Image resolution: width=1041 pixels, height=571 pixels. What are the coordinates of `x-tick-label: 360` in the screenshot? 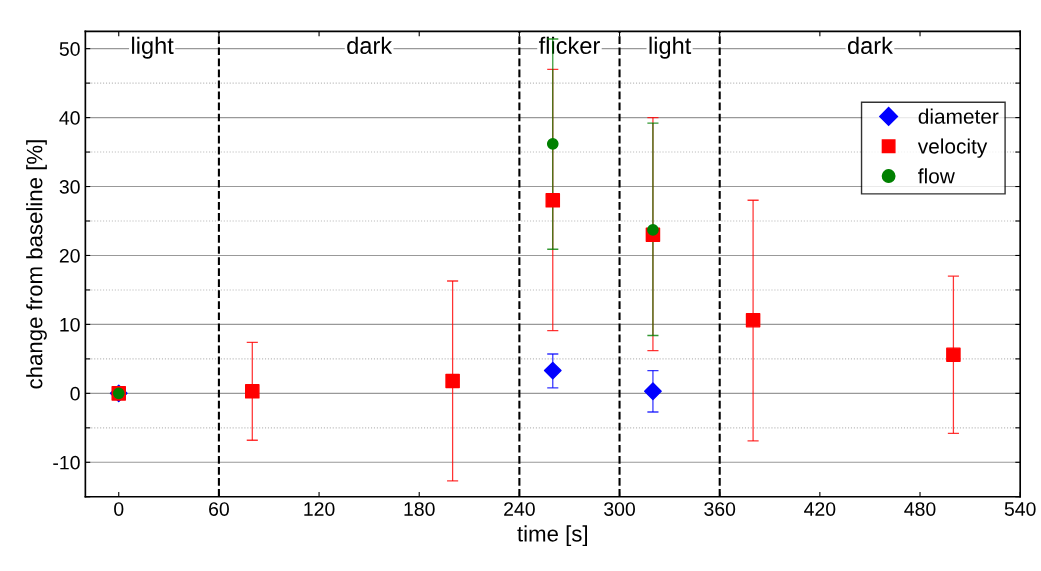 It's located at (720, 509).